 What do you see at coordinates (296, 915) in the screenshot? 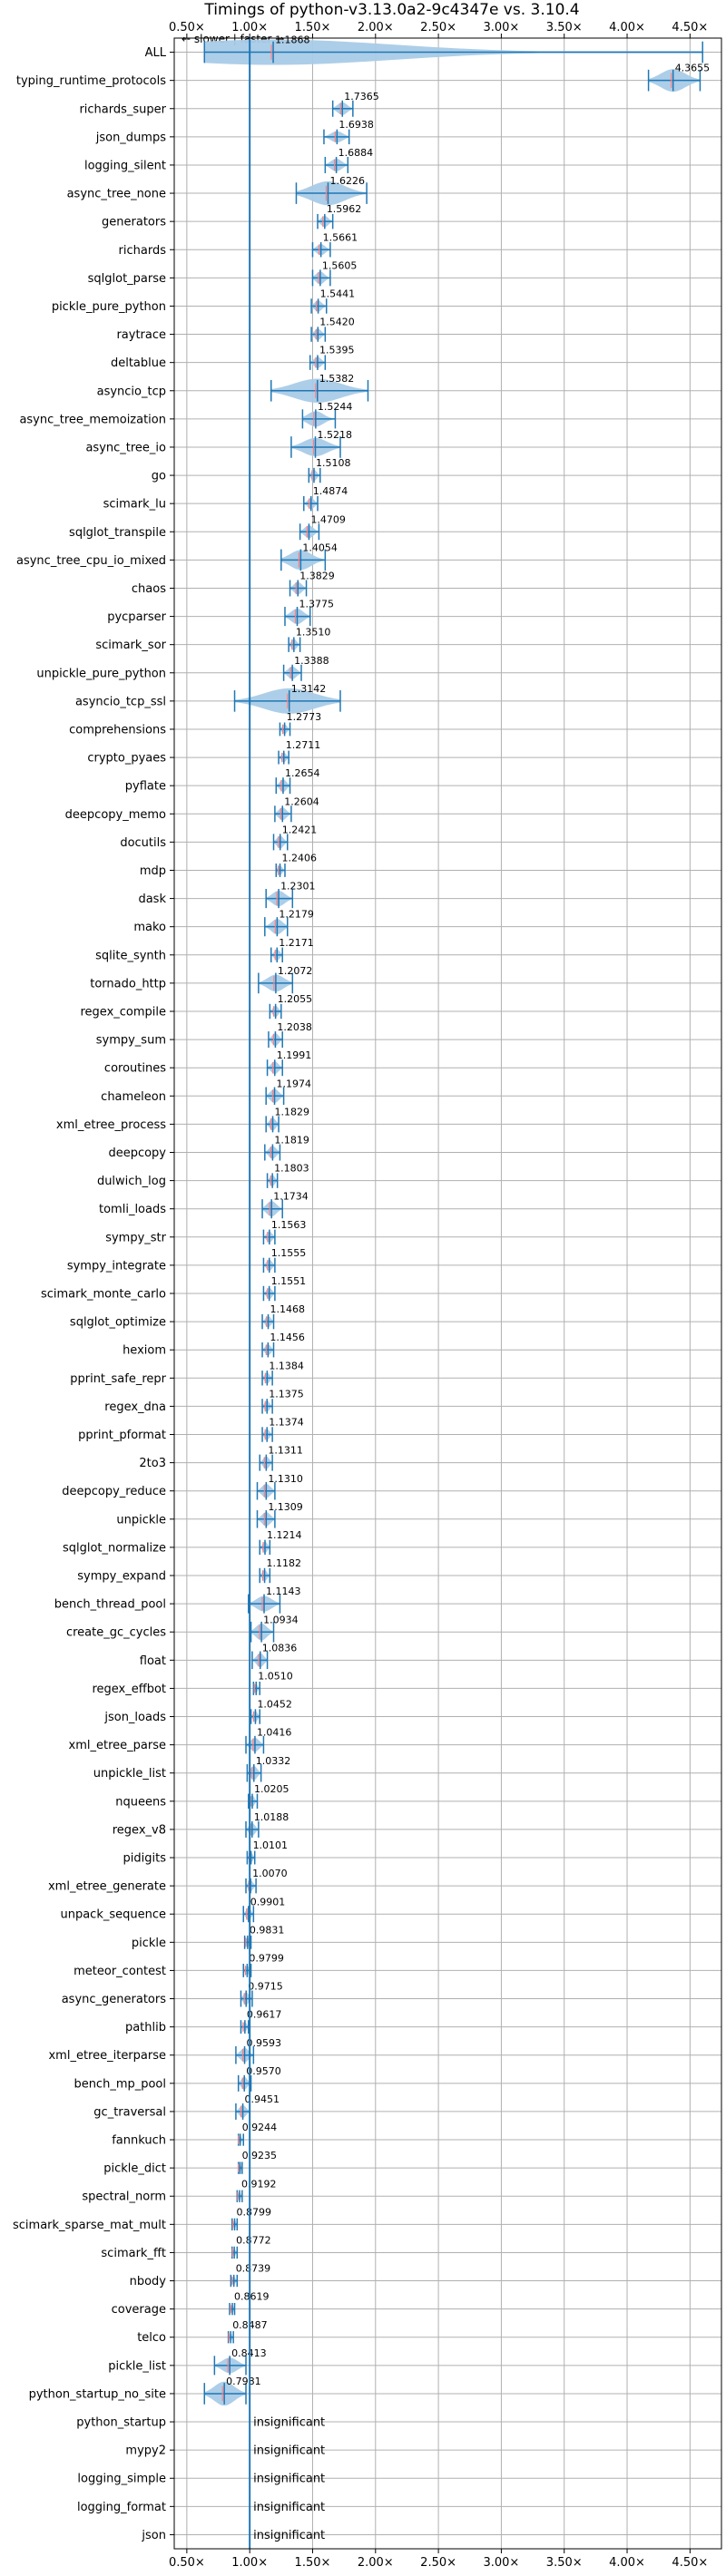
I see `data-label: 1.2179` at bounding box center [296, 915].